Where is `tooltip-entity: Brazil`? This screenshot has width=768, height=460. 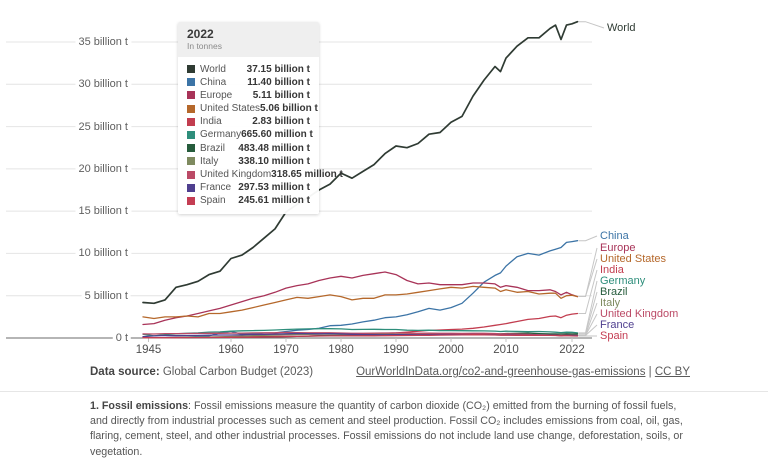
tooltip-entity: Brazil is located at coordinates (219, 148).